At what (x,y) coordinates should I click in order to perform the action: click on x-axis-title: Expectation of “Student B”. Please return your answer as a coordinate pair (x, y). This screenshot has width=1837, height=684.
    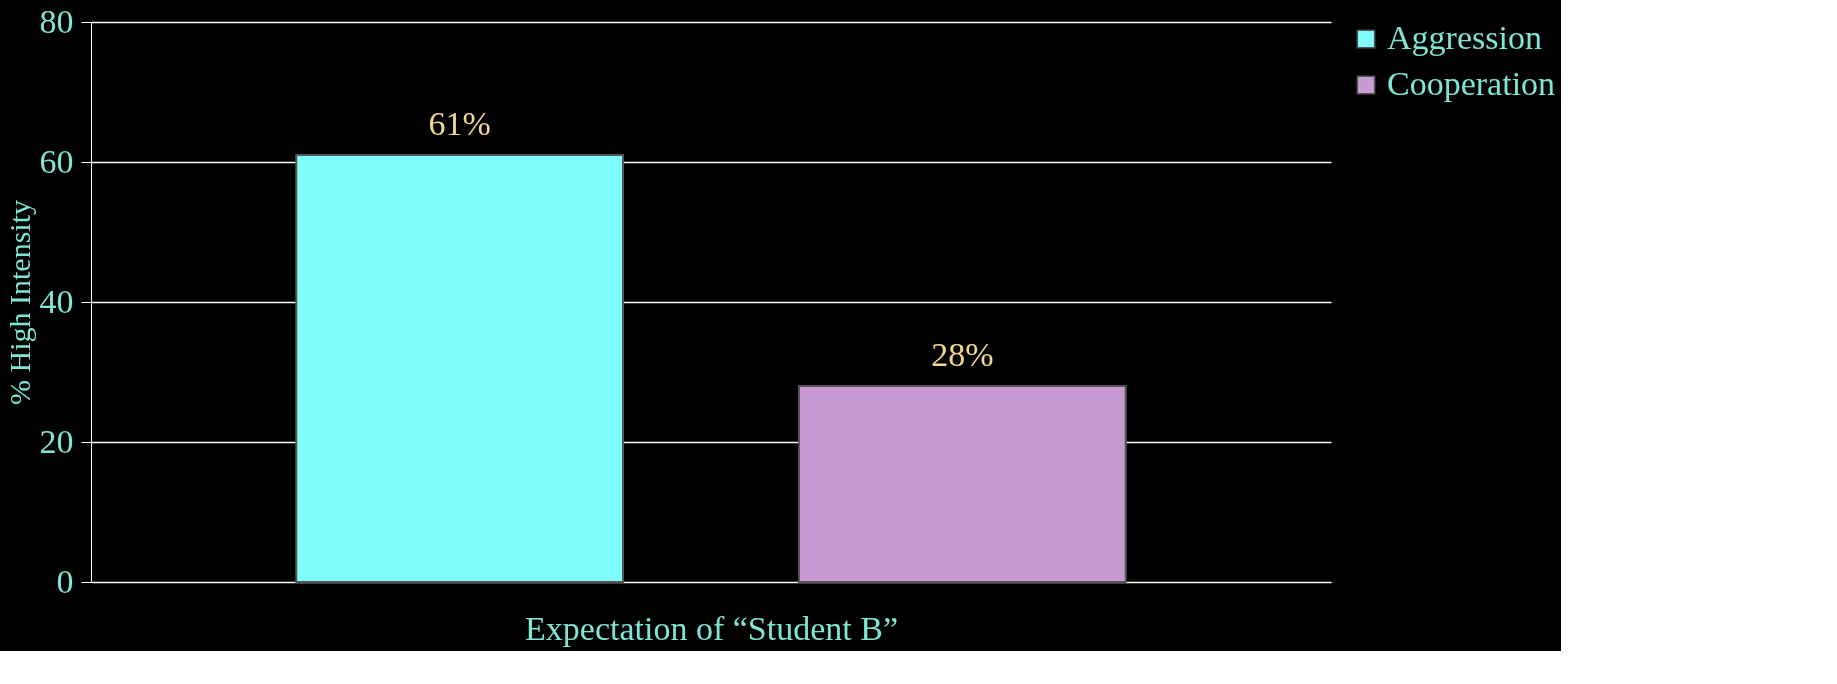
    Looking at the image, I should click on (711, 628).